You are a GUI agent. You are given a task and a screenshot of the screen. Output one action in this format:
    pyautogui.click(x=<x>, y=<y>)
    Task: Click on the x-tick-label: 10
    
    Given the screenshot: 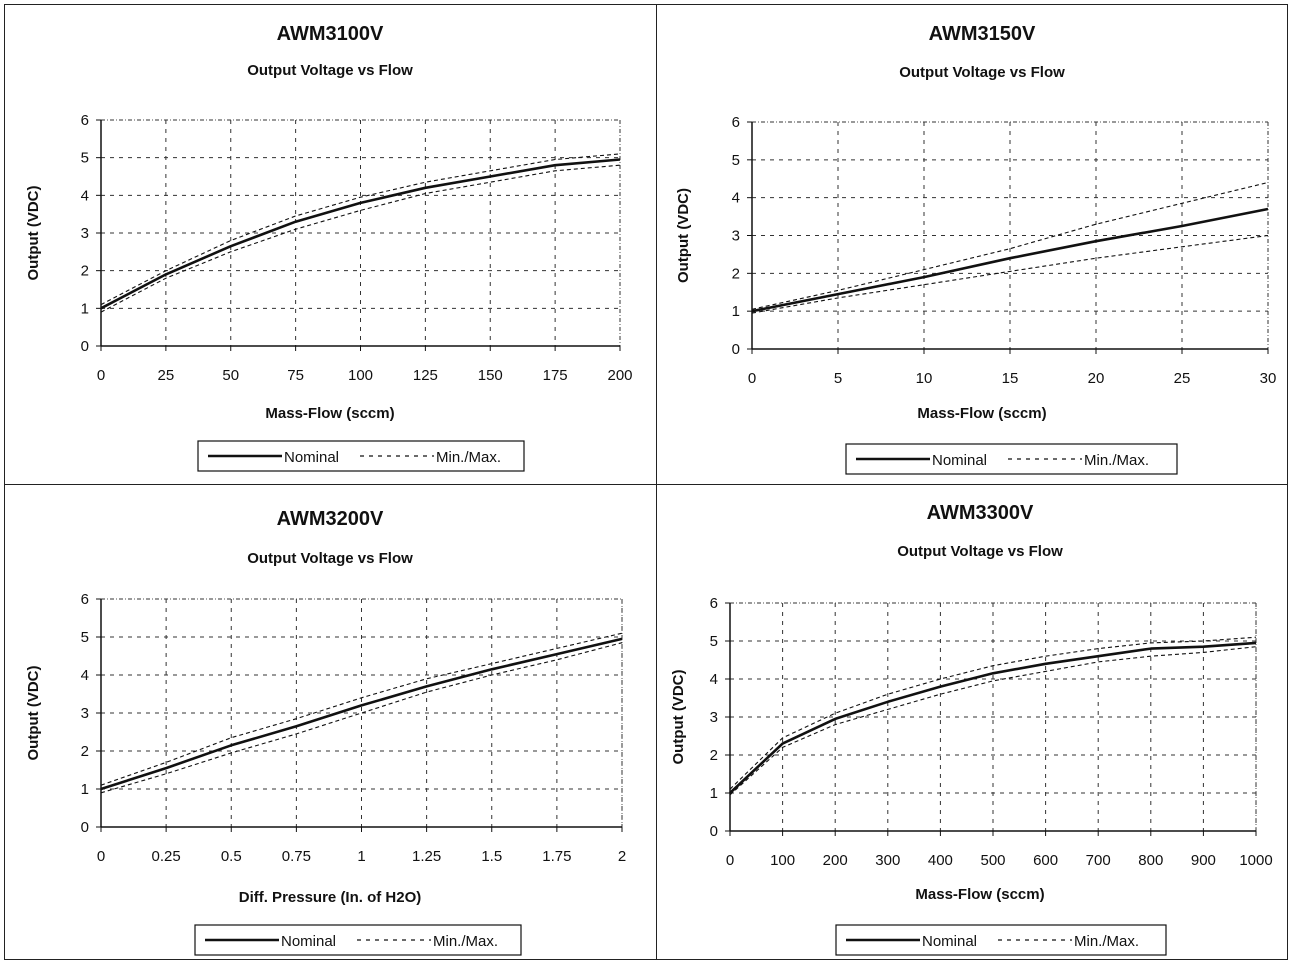 What is the action you would take?
    pyautogui.click(x=924, y=378)
    